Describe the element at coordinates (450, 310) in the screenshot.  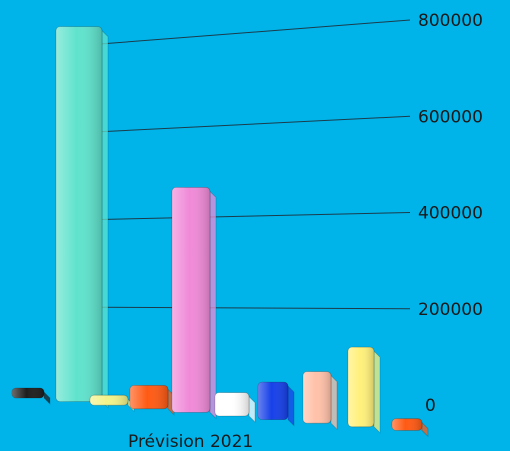
I see `y-tick-label: 200000` at that location.